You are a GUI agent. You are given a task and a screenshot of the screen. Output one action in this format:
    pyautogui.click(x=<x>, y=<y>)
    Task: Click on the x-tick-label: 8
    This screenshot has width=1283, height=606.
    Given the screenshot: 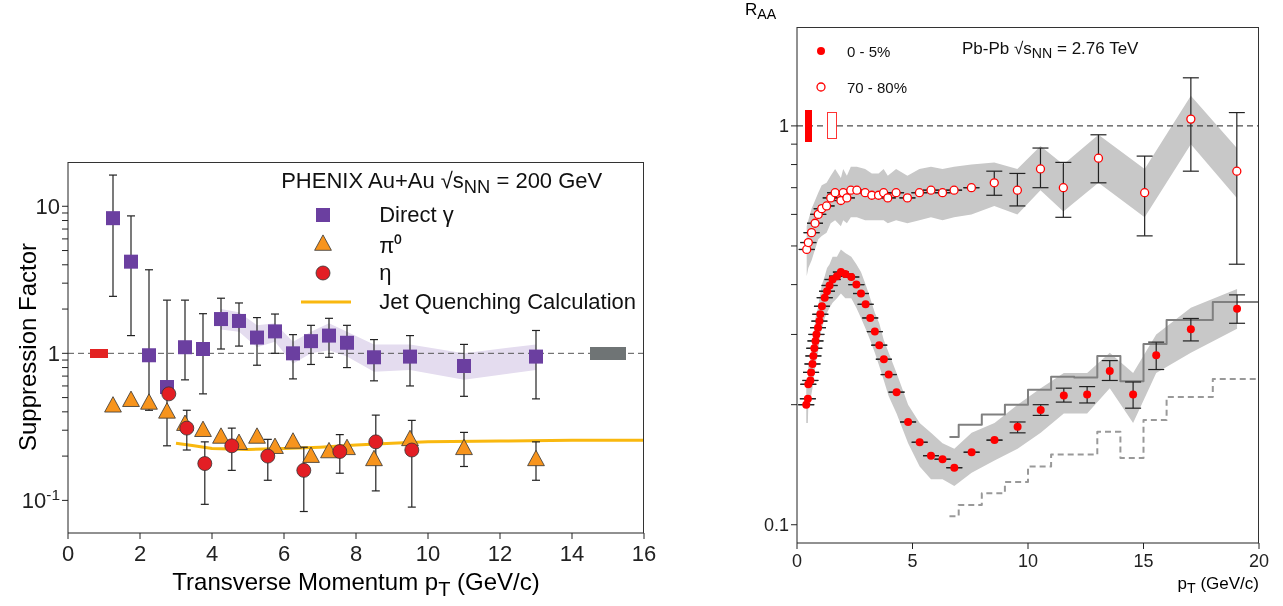 What is the action you would take?
    pyautogui.click(x=356, y=553)
    